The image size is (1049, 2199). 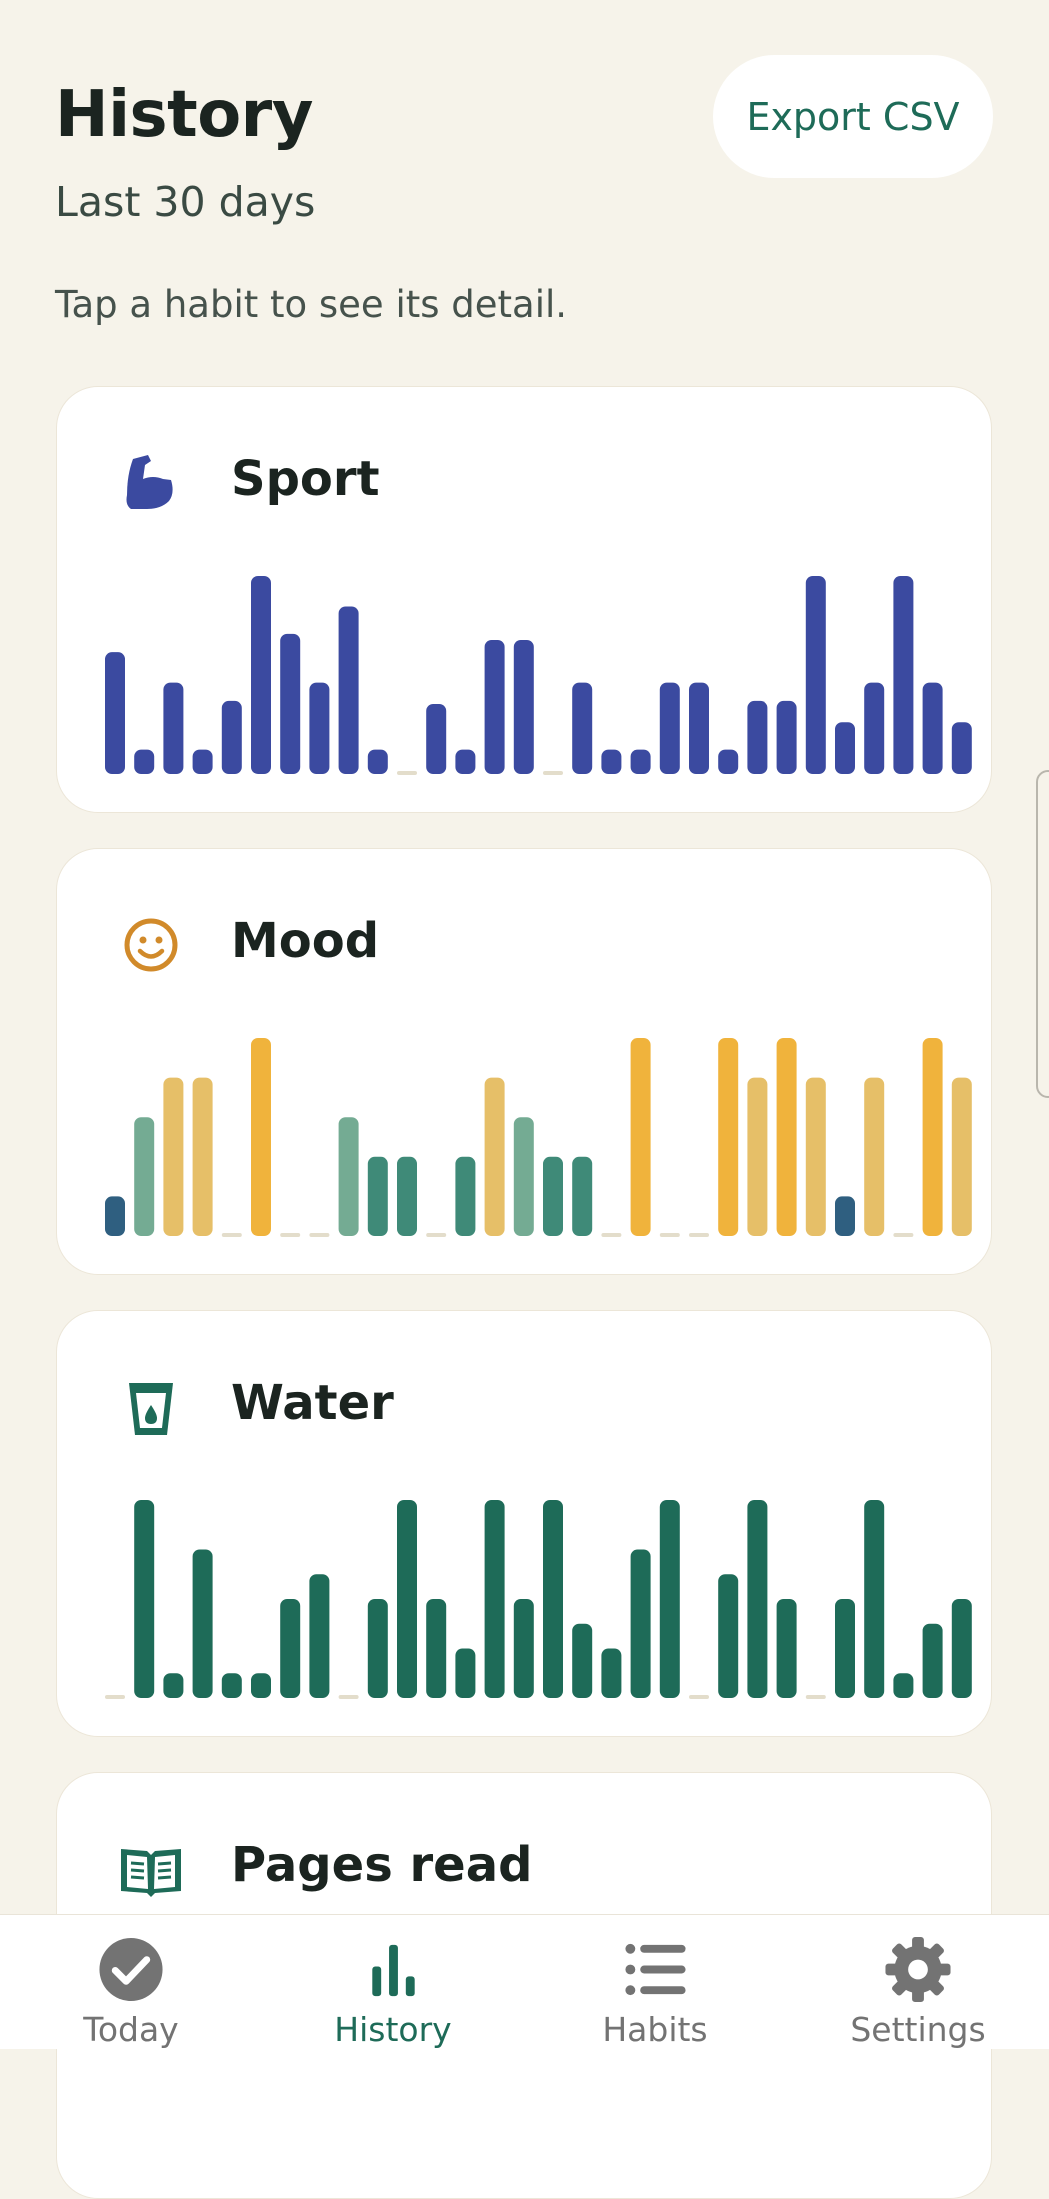 I want to click on nav-item-history: History, so click(x=393, y=1982).